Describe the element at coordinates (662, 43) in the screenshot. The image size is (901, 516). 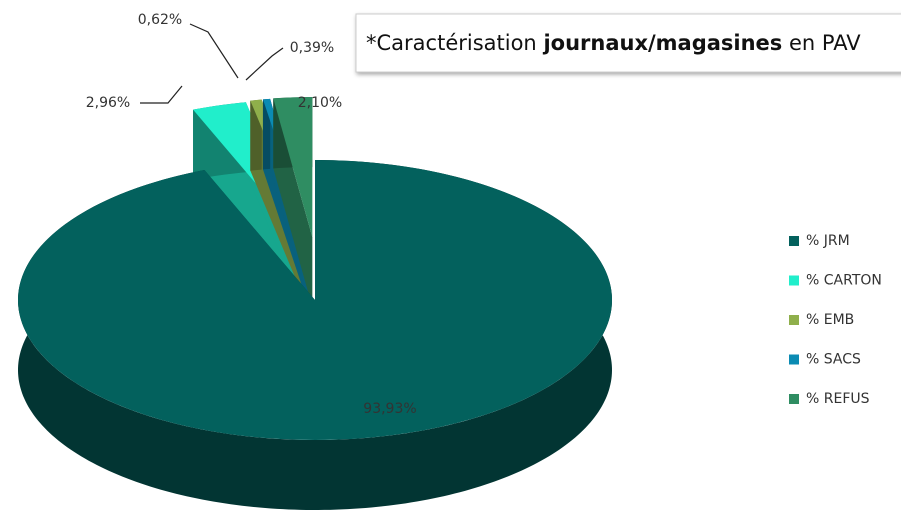
I see `title-part: journaux/magasines` at that location.